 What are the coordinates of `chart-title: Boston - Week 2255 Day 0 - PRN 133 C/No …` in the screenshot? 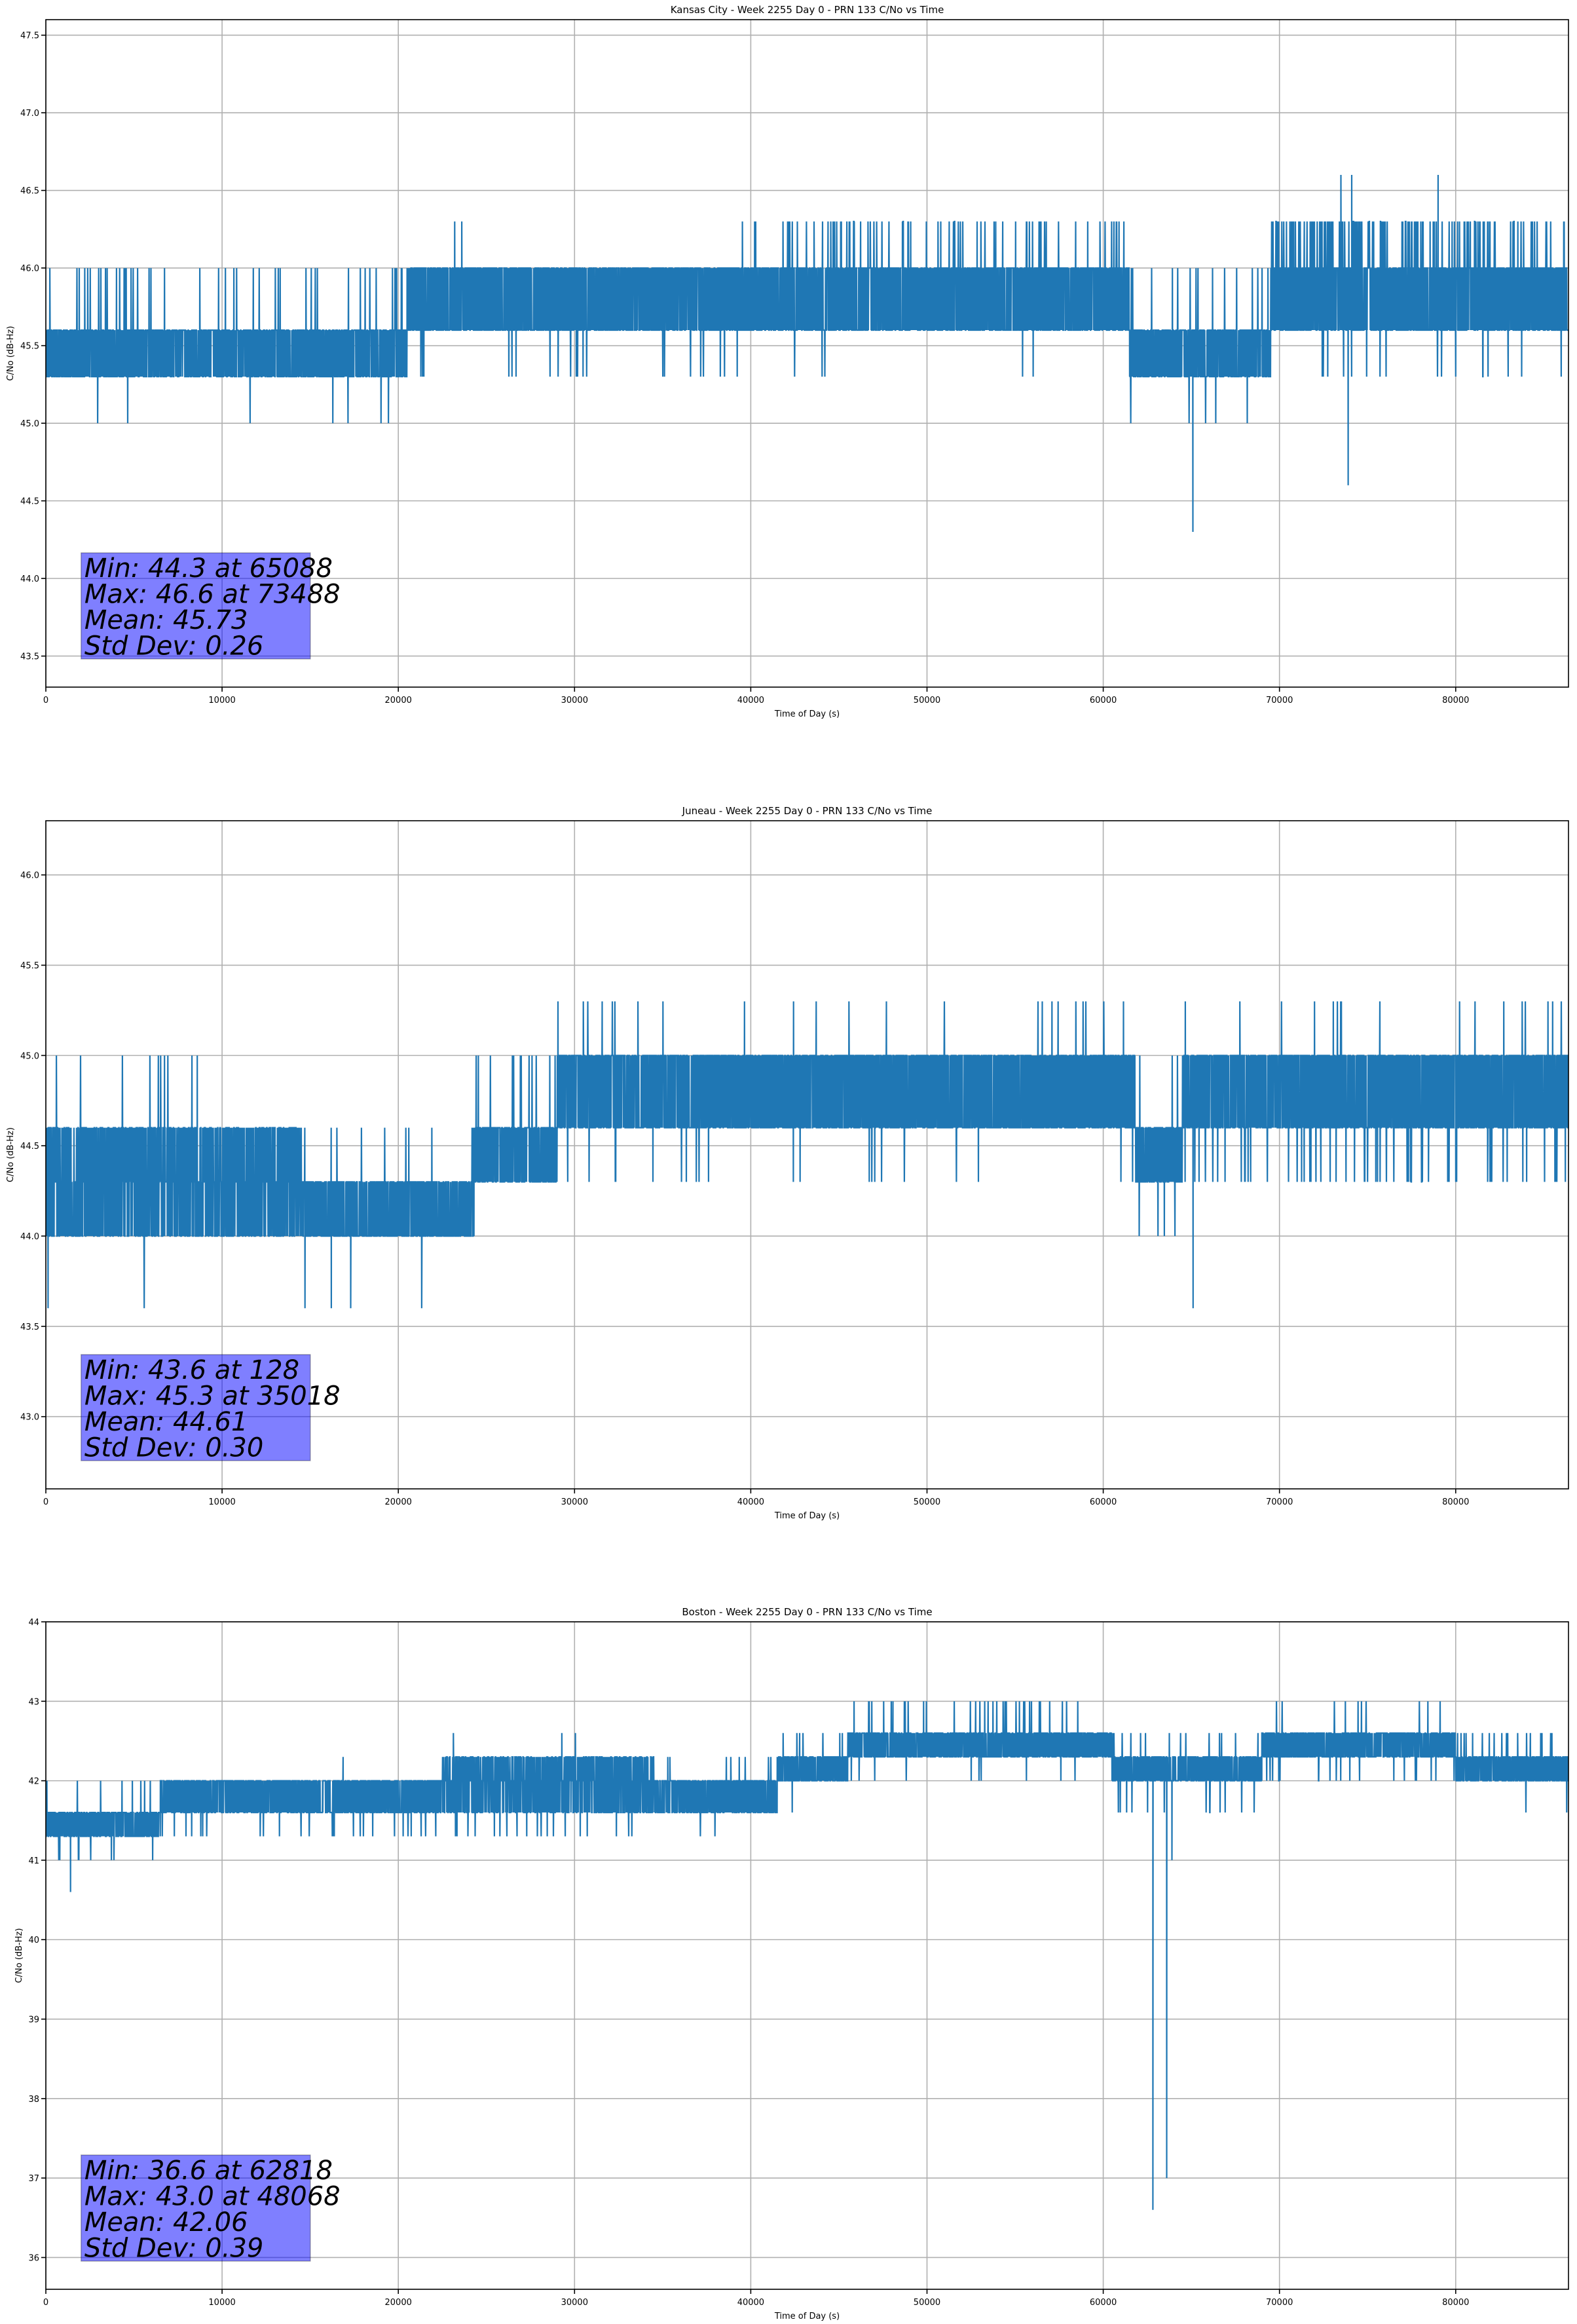 It's located at (807, 1612).